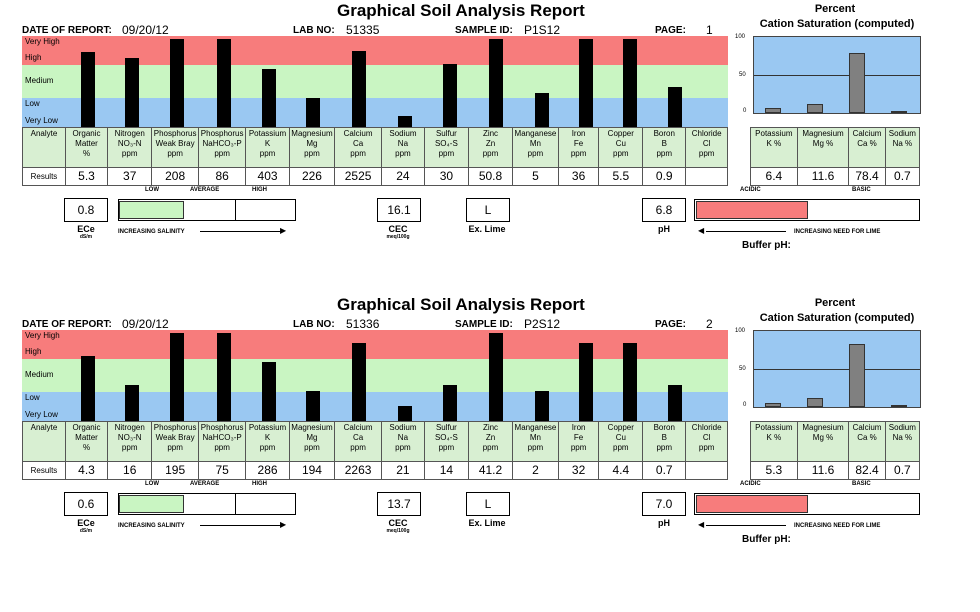 This screenshot has width=980, height=612. What do you see at coordinates (398, 523) in the screenshot?
I see `cec-label: CEC` at bounding box center [398, 523].